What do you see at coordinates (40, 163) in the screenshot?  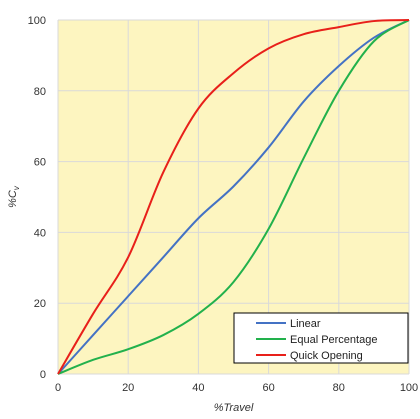 I see `y-tick-label-60: 60` at bounding box center [40, 163].